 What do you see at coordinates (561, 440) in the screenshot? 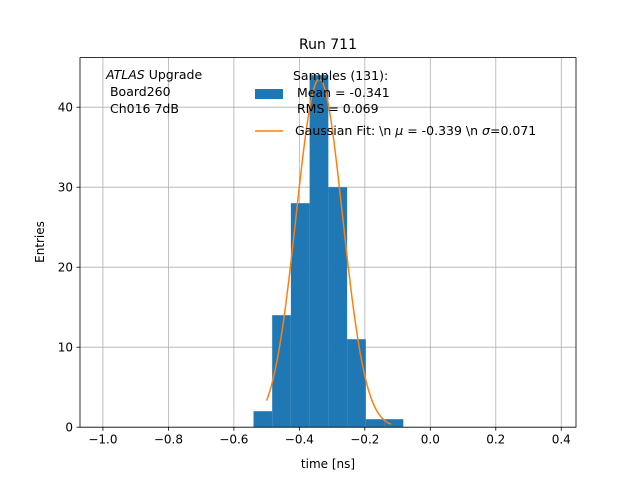
I see `x-tick-label: 0.4` at bounding box center [561, 440].